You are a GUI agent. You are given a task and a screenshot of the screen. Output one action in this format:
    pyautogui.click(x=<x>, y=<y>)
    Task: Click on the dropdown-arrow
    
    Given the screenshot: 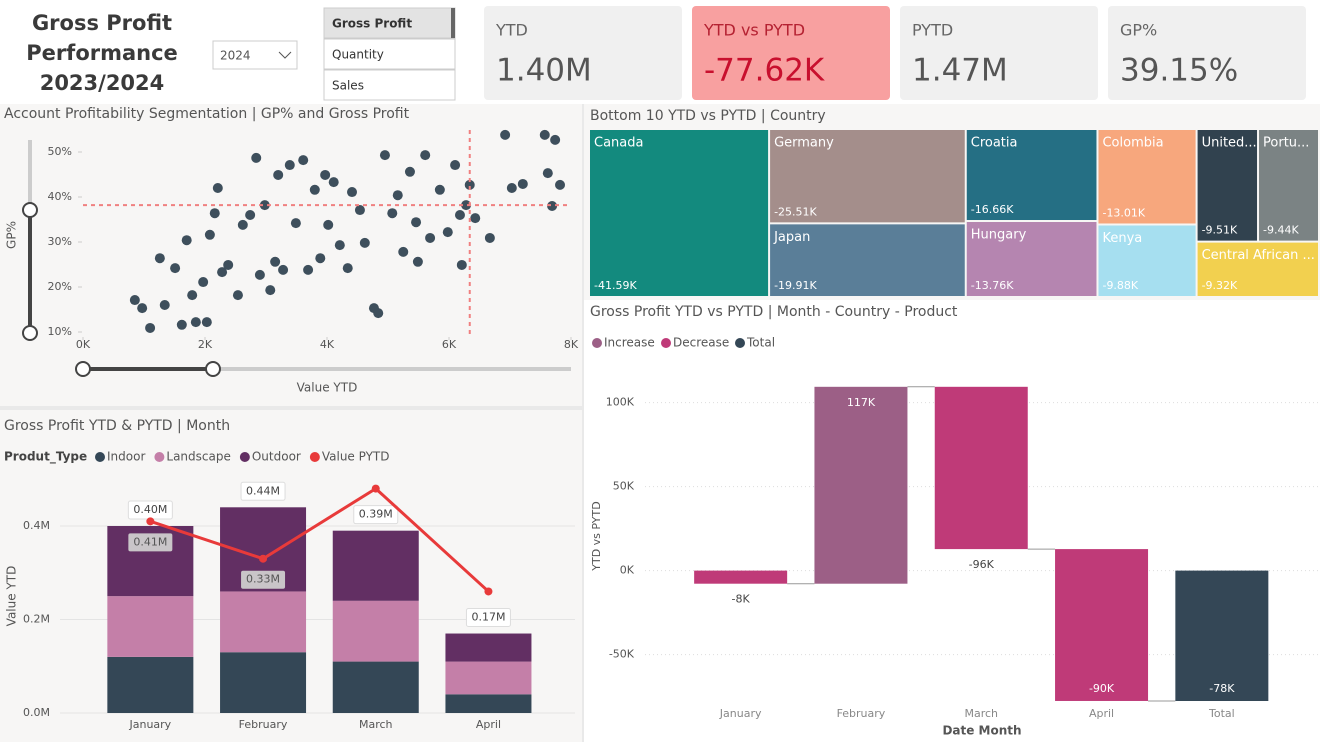 What is the action you would take?
    pyautogui.click(x=285, y=55)
    